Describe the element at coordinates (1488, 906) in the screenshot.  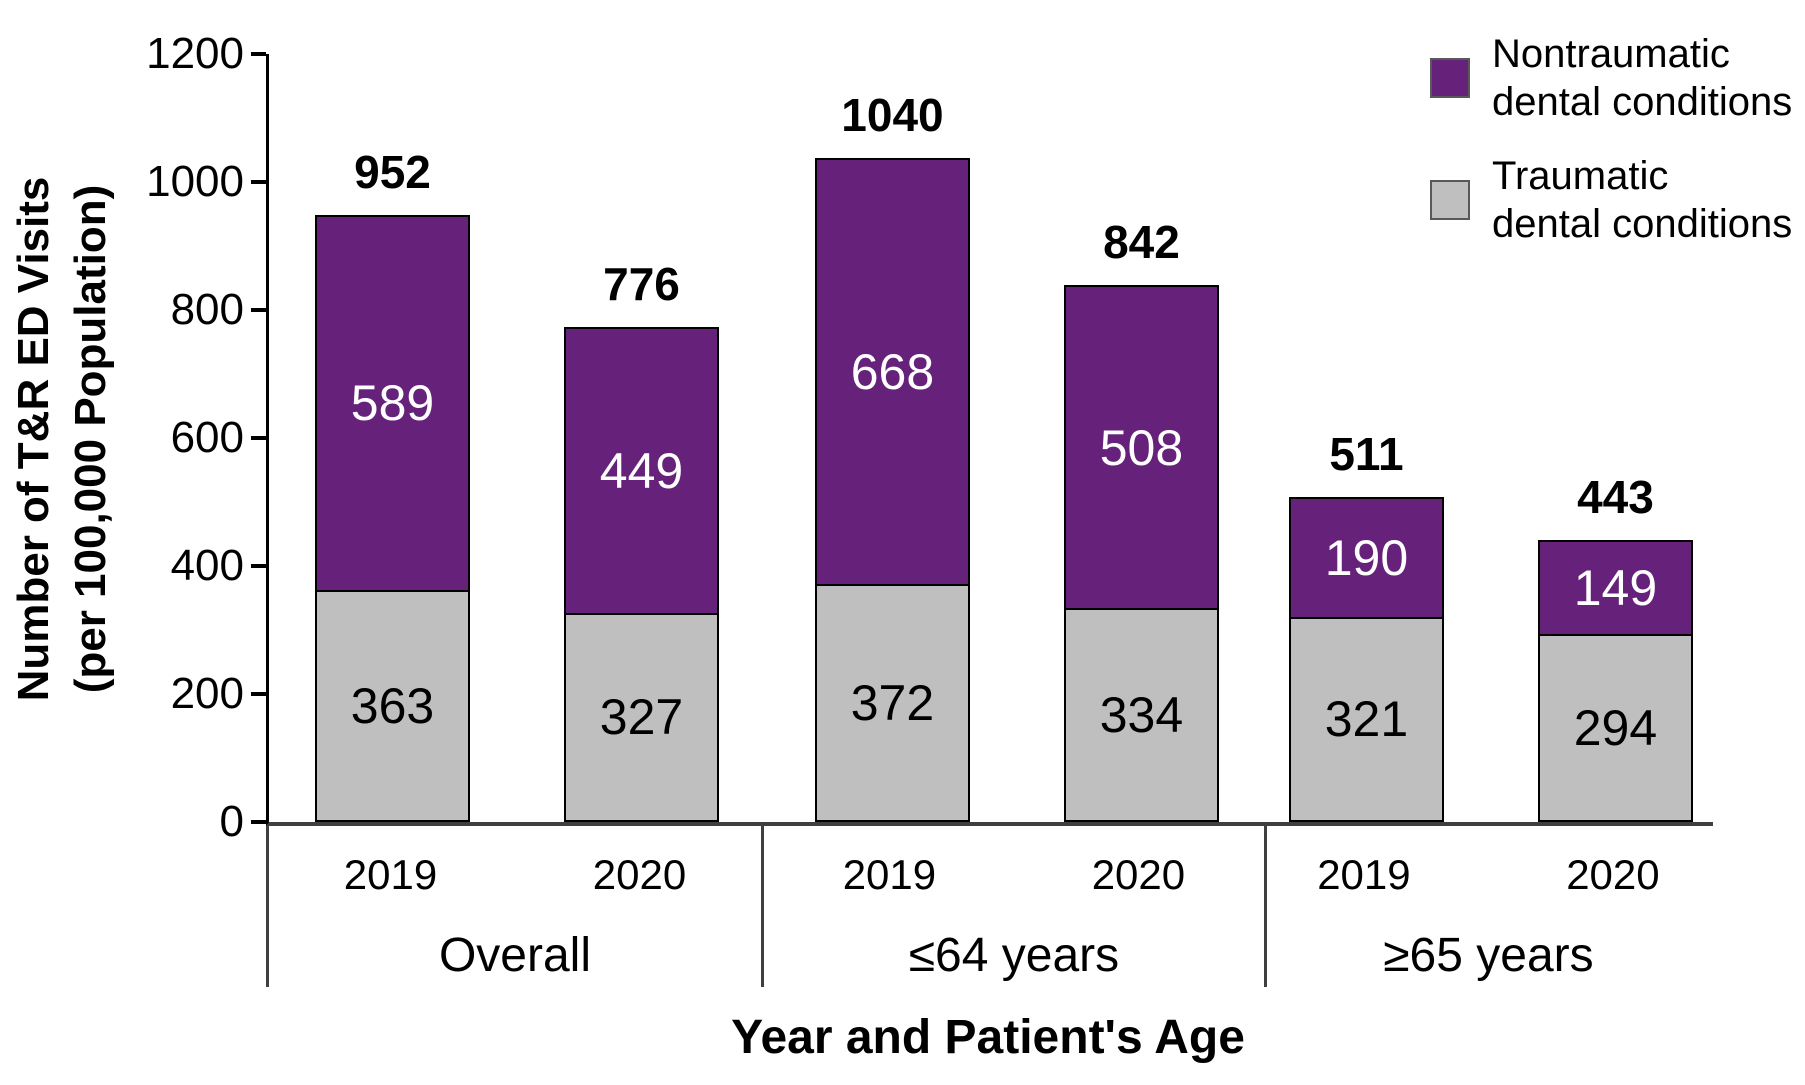
I see `x-group-65-or-more: 2019 2020 ≥65 years` at that location.